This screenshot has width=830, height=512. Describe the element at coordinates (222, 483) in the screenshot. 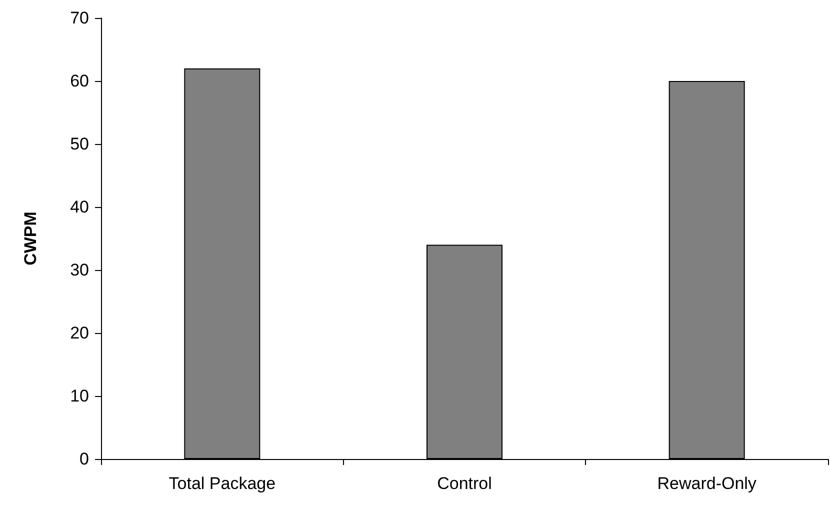

I see `x-tick-label: Total Package` at that location.